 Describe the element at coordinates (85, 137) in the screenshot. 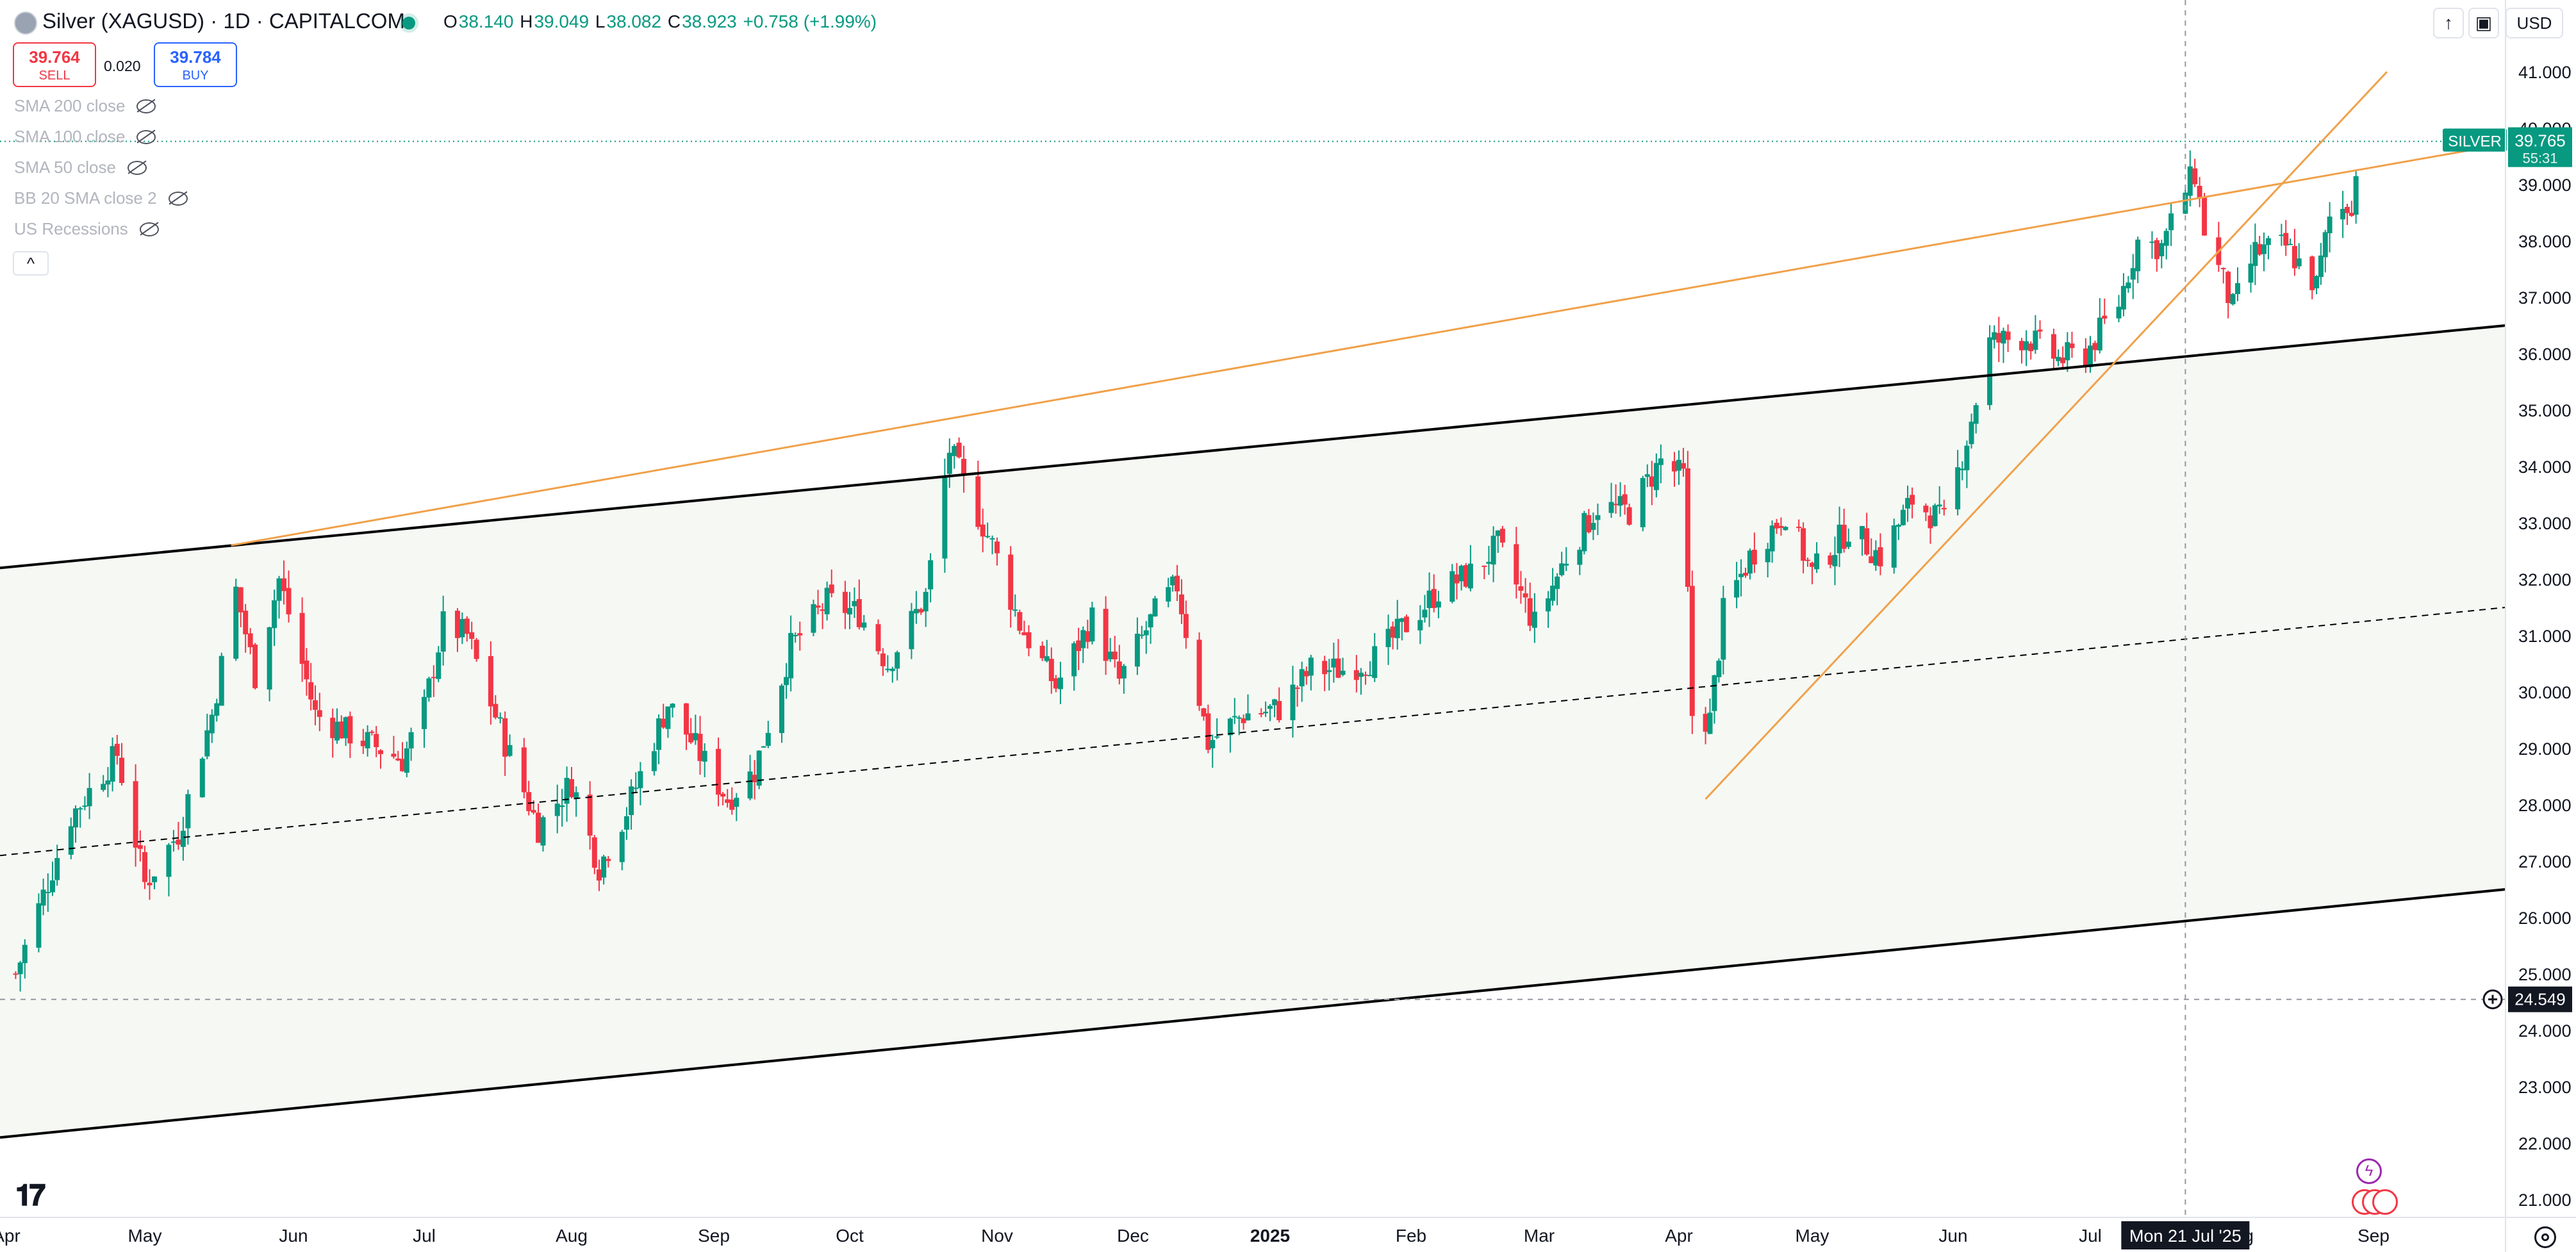

I see `indicator-sma-100: SMA 100 close` at that location.